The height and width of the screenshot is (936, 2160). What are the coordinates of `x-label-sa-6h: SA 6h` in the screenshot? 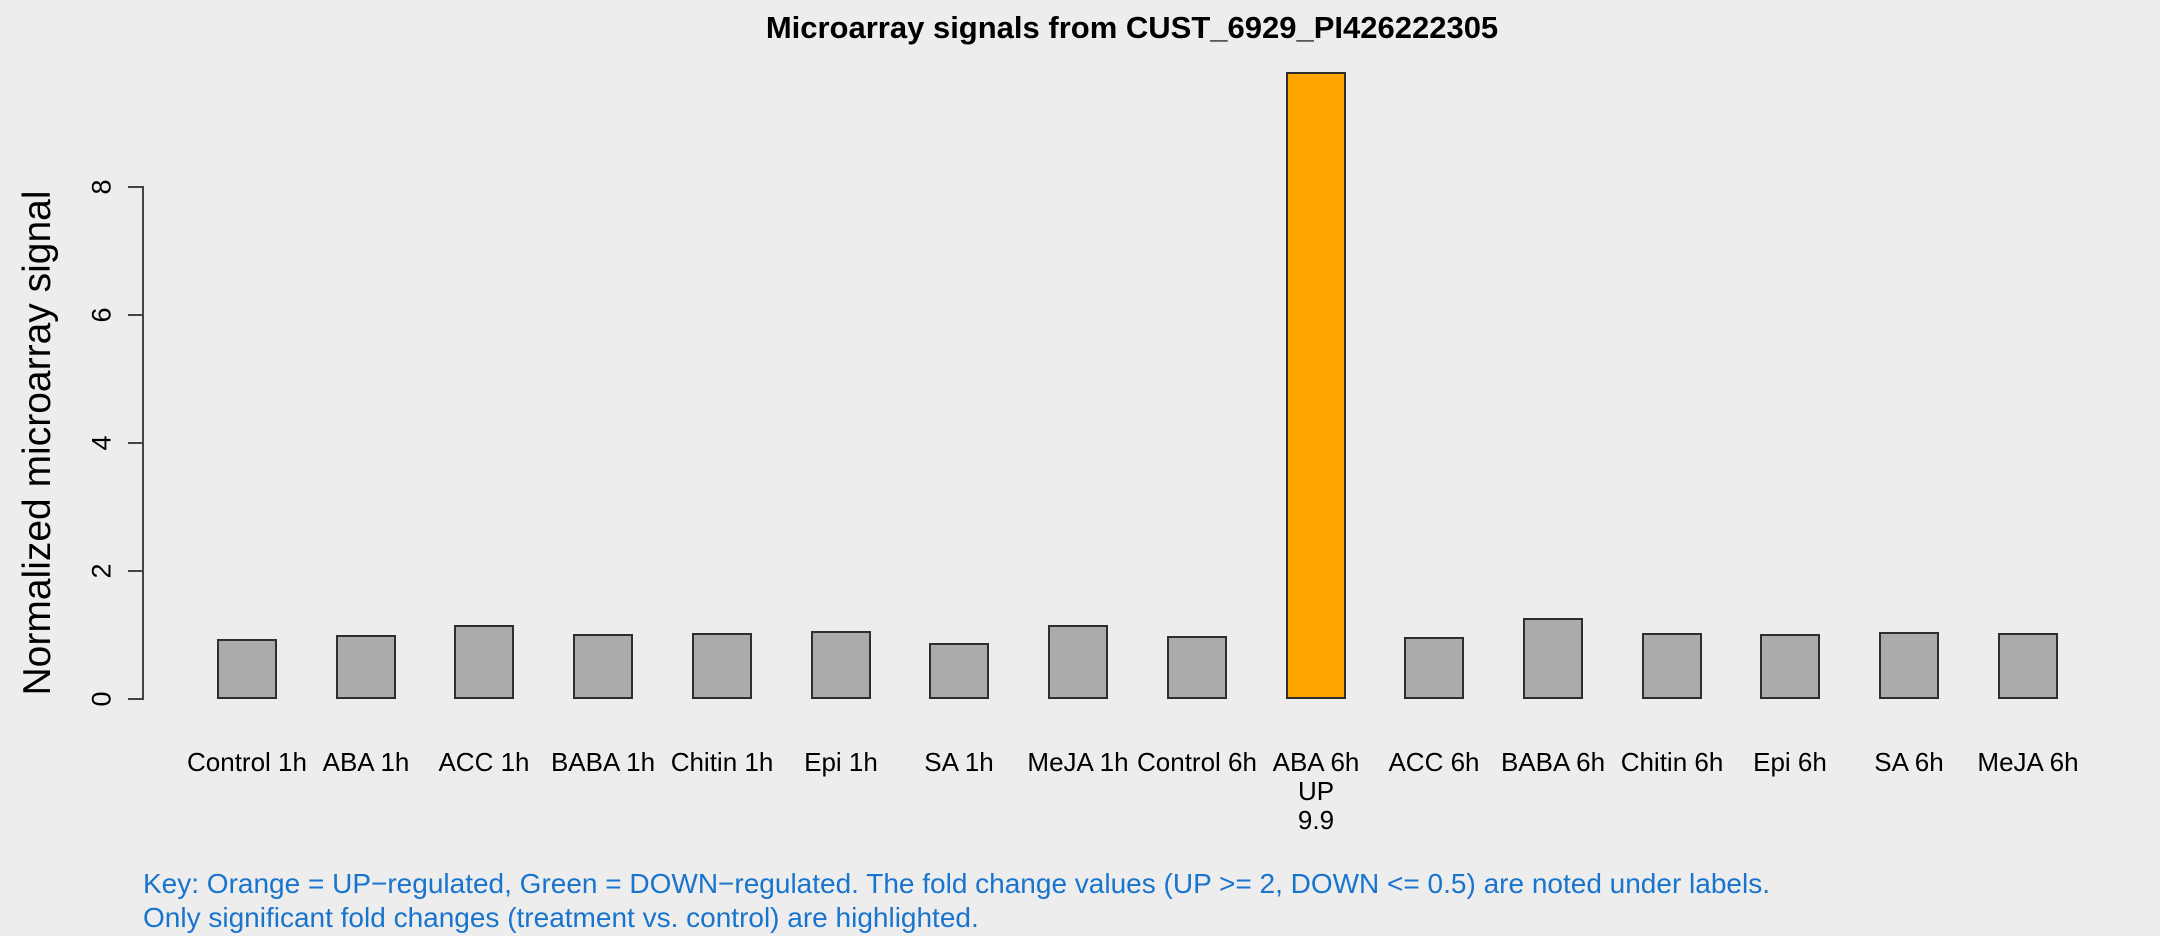 It's located at (1909, 762).